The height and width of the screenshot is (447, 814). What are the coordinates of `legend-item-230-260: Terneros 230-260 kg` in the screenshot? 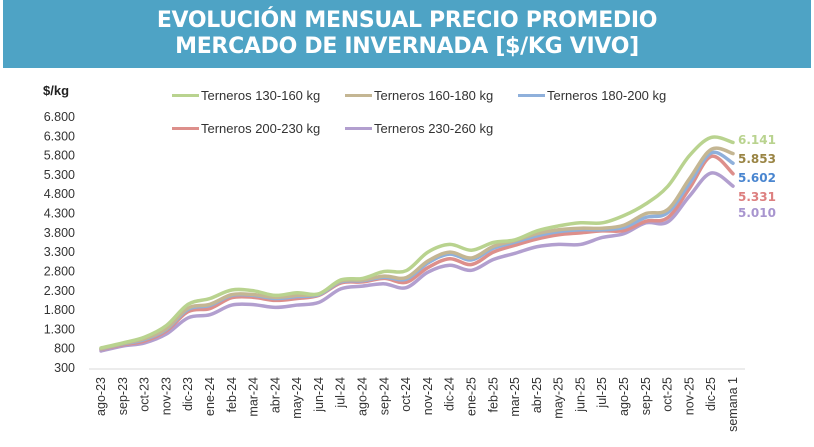 It's located at (419, 128).